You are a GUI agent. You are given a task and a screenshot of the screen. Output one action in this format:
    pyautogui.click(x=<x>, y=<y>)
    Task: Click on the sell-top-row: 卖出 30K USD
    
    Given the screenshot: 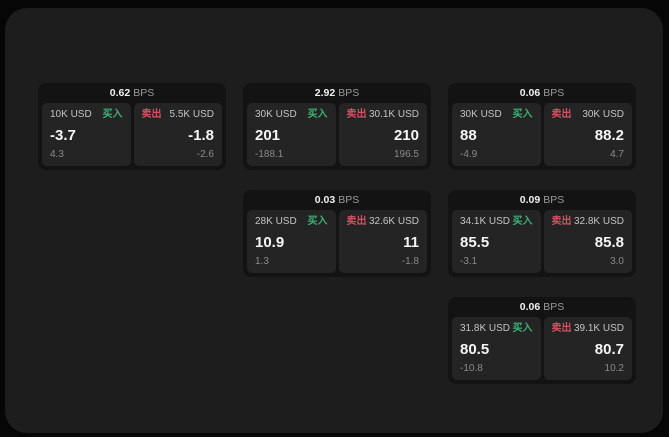 What is the action you would take?
    pyautogui.click(x=588, y=115)
    